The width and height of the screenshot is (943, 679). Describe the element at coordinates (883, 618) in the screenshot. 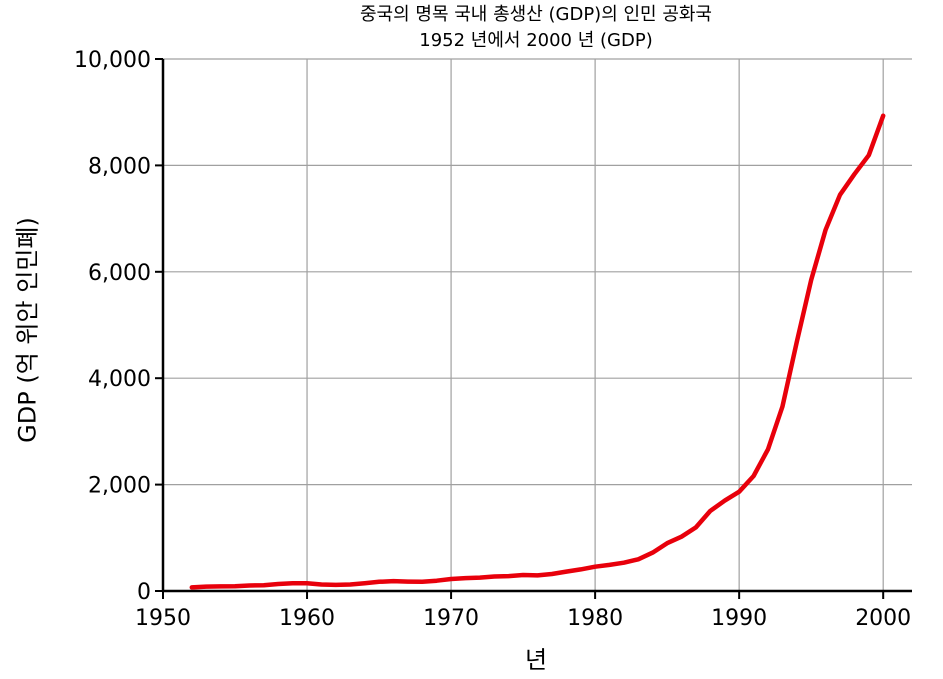

I see `x-tick-label: 2000` at that location.